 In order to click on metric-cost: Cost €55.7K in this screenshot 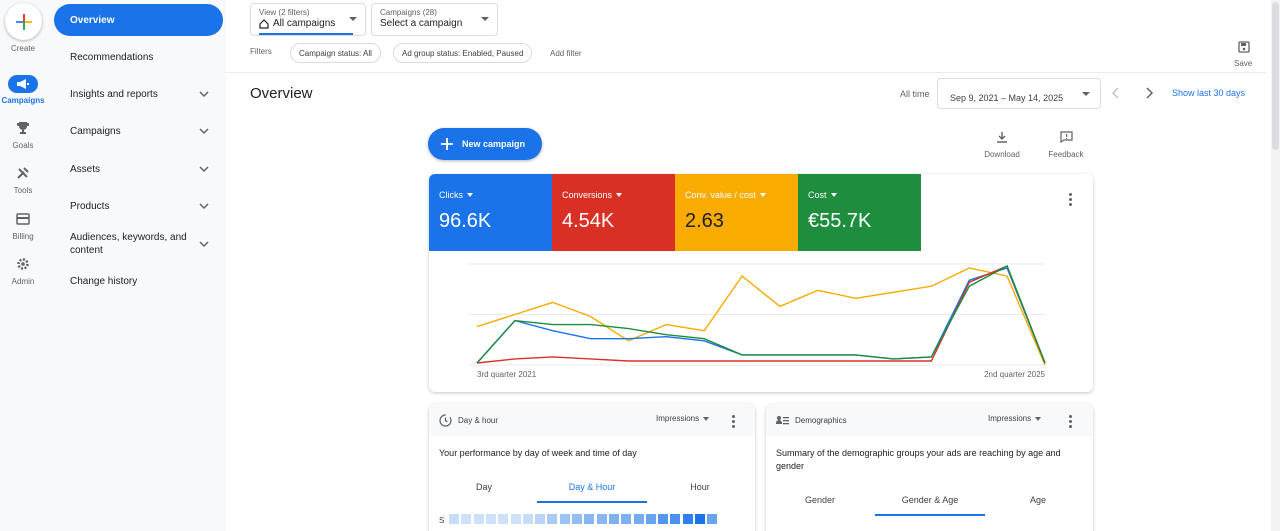, I will do `click(859, 212)`.